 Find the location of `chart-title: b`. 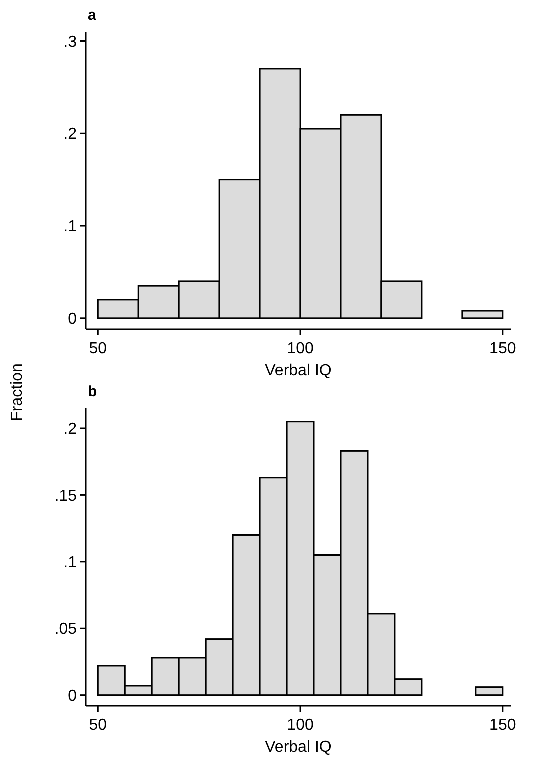

chart-title: b is located at coordinates (93, 392).